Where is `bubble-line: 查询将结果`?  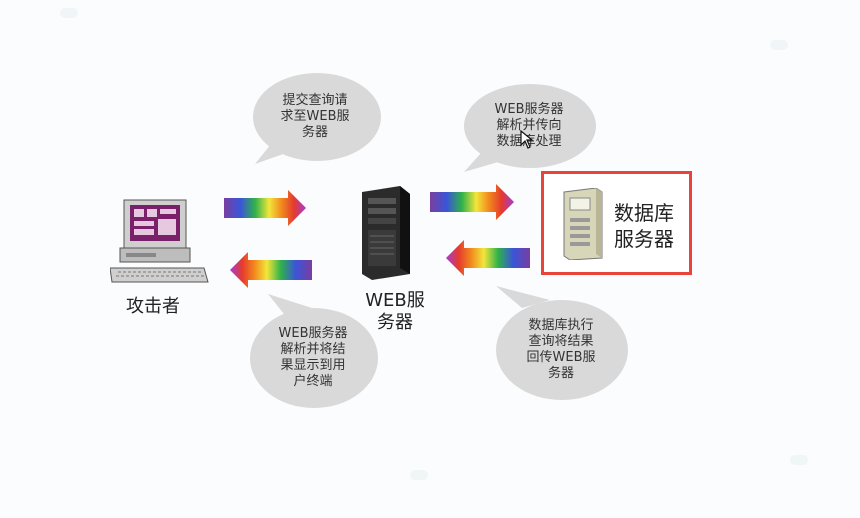 bubble-line: 查询将结果 is located at coordinates (561, 341).